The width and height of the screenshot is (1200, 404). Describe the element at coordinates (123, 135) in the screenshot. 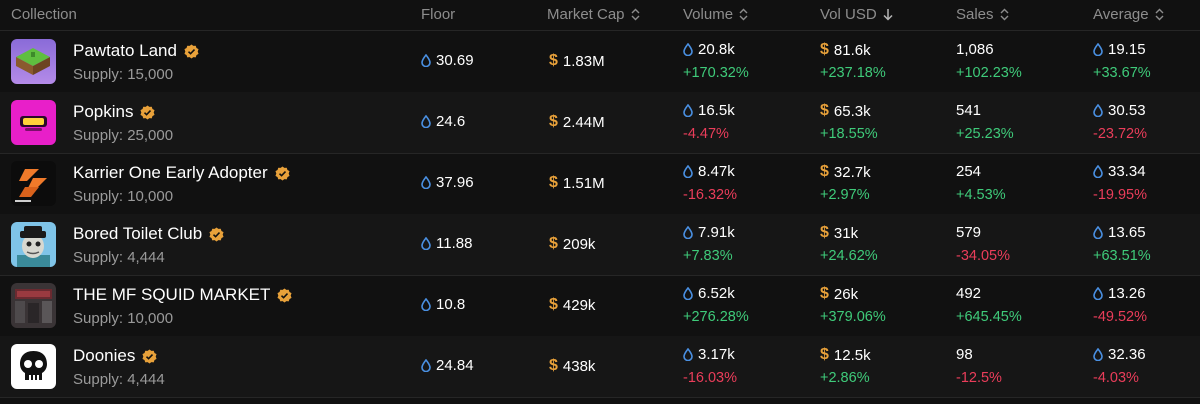

I see `collection-supply: Supply: 25,000` at that location.